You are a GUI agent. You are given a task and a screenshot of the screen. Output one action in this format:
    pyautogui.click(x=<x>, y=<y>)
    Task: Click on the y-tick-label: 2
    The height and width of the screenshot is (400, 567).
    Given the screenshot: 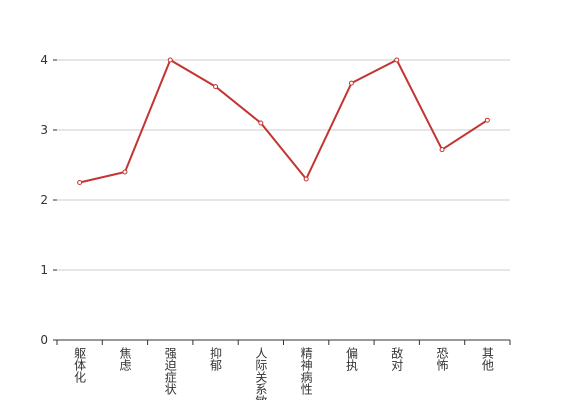 What is the action you would take?
    pyautogui.click(x=44, y=200)
    